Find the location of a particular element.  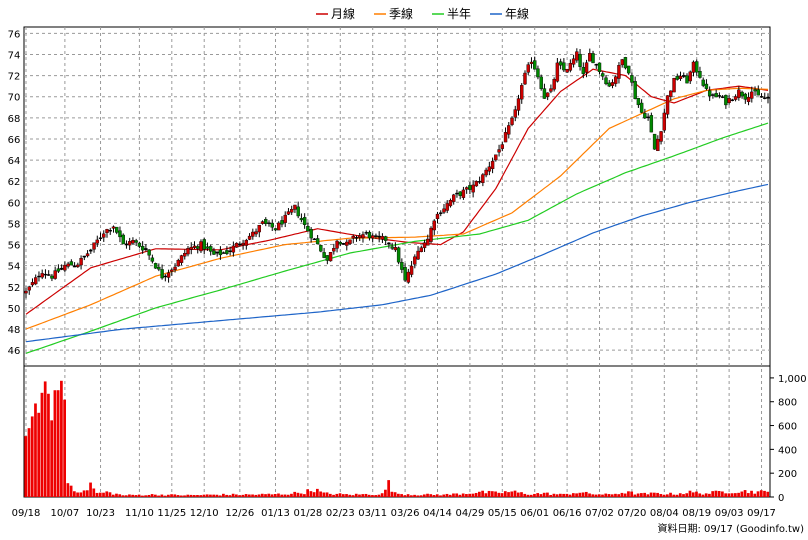

date-tick-label: 11/25 is located at coordinates (171, 513).